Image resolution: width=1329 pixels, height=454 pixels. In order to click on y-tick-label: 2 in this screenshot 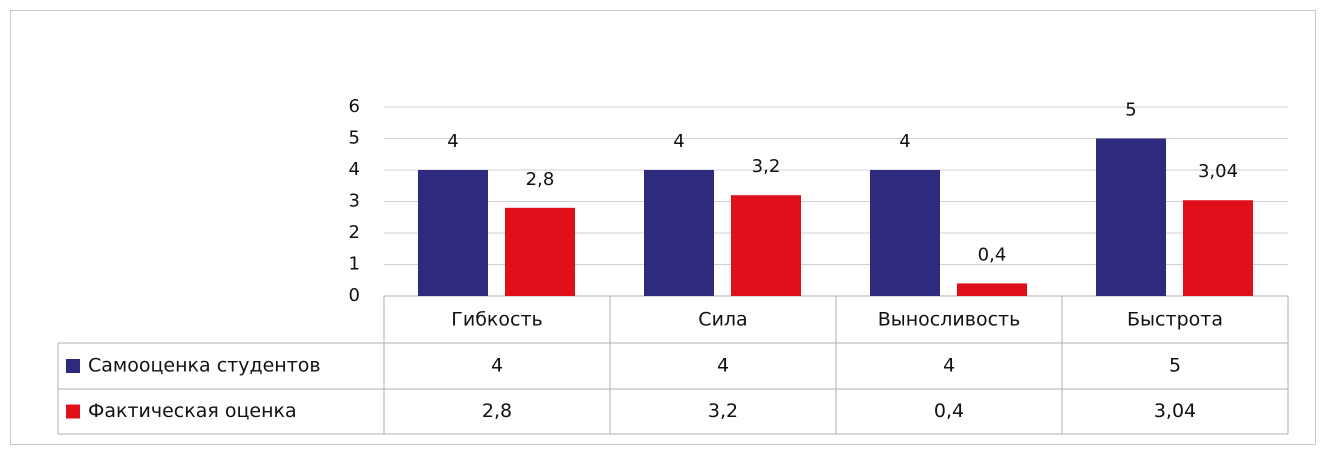, I will do `click(354, 232)`.